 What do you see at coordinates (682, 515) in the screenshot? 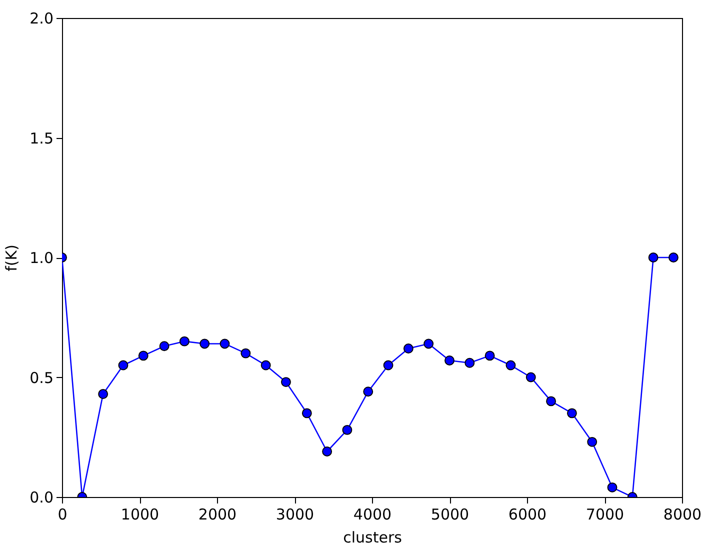
I see `x-tick-label: 8000` at bounding box center [682, 515].